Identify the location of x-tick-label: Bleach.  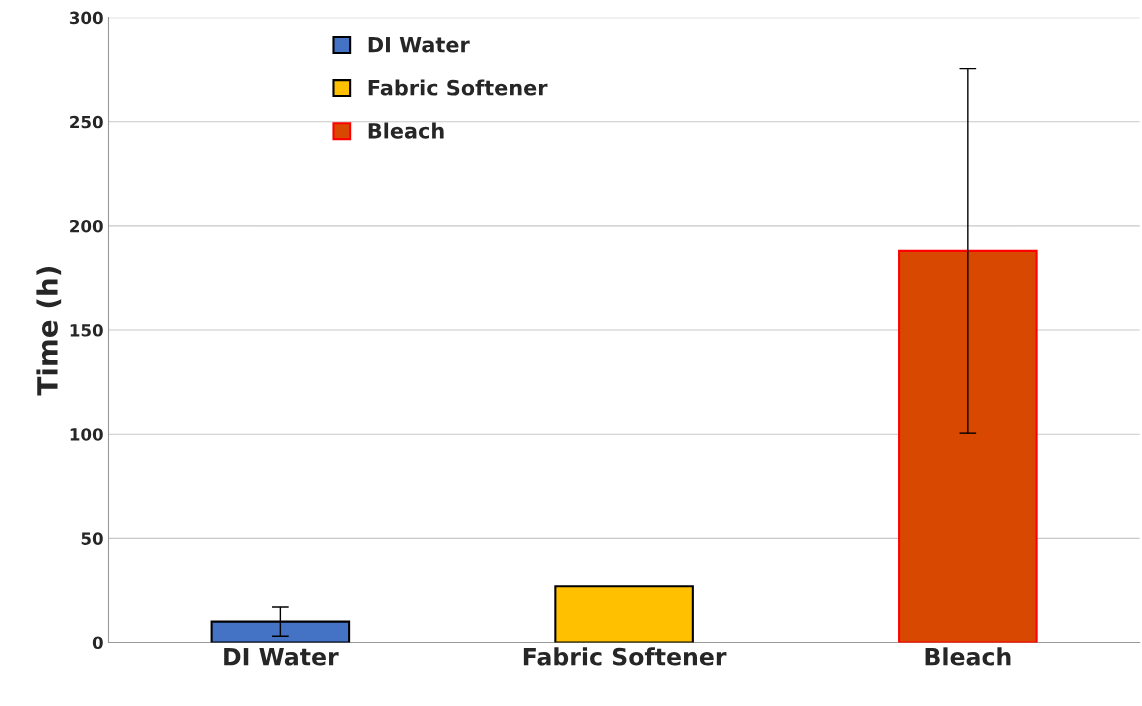
(968, 656).